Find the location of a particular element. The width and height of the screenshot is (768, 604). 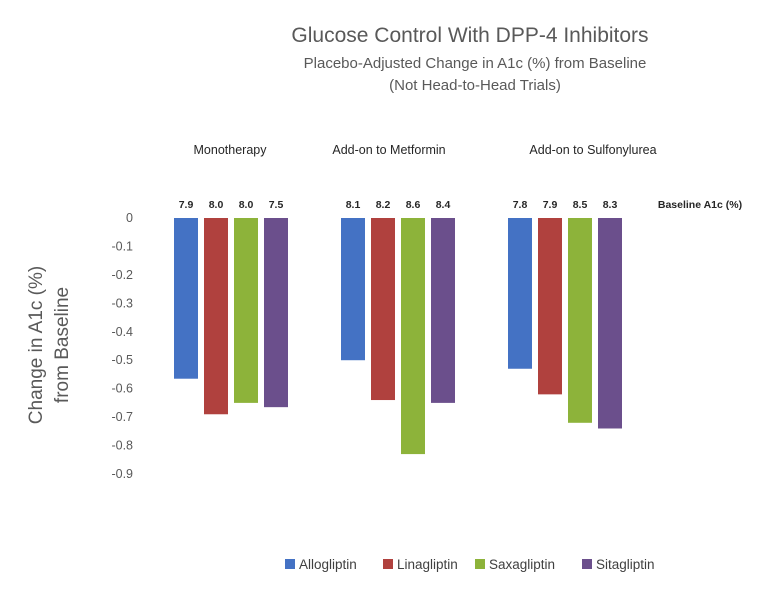

category-label: Monotherapy is located at coordinates (231, 150).